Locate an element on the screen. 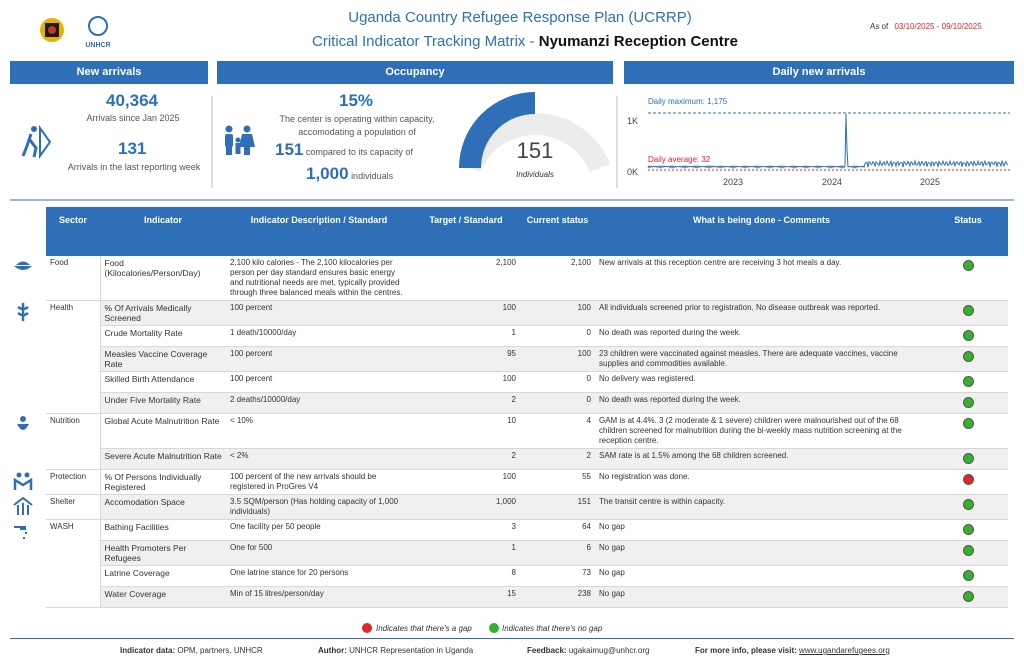 The height and width of the screenshot is (670, 1024). sector: Protection is located at coordinates (73, 482).